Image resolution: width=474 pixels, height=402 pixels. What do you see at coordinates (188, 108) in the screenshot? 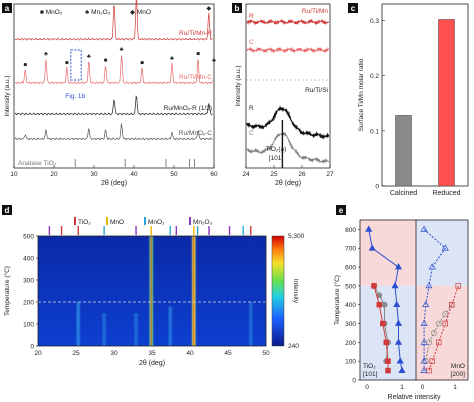
I see `panel-a-series-label: Ru/MnOₓ-R (1/2)` at bounding box center [188, 108].